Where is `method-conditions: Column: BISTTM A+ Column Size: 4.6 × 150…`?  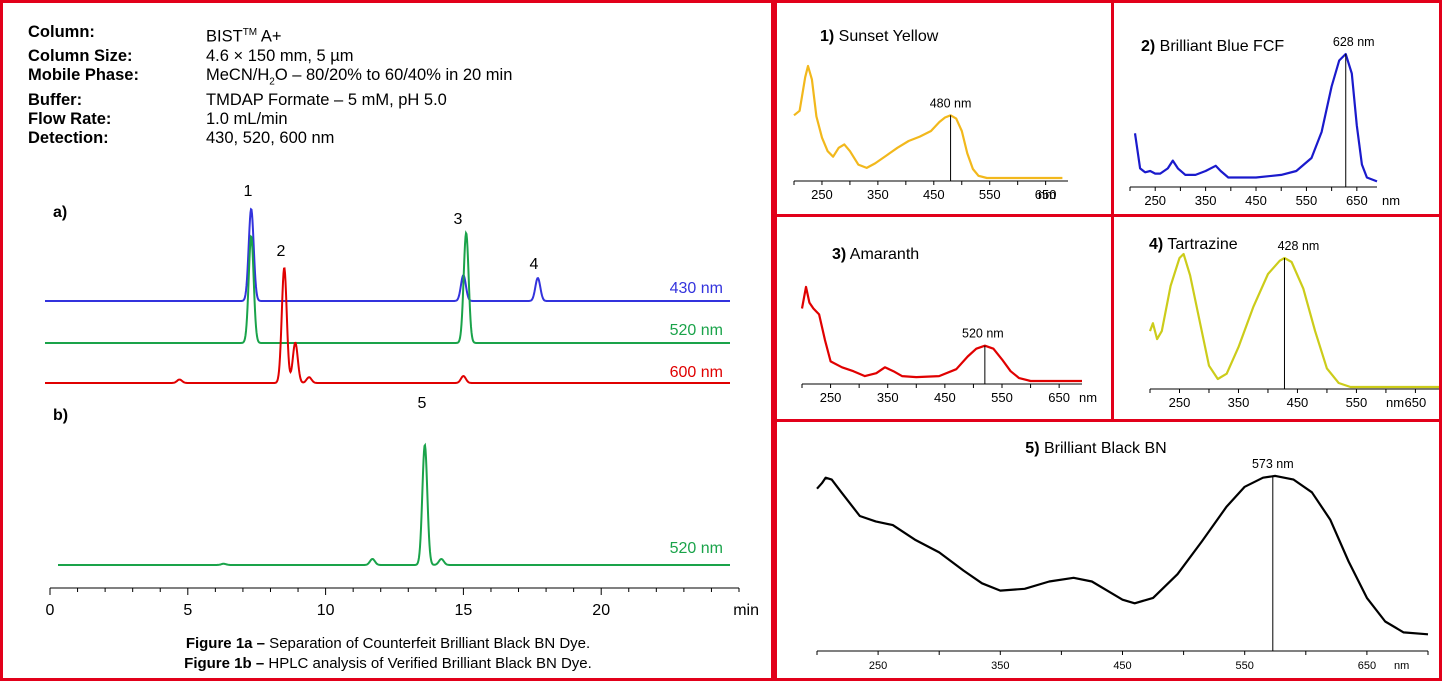 method-conditions: Column: BISTTM A+ Column Size: 4.6 × 150… is located at coordinates (270, 85).